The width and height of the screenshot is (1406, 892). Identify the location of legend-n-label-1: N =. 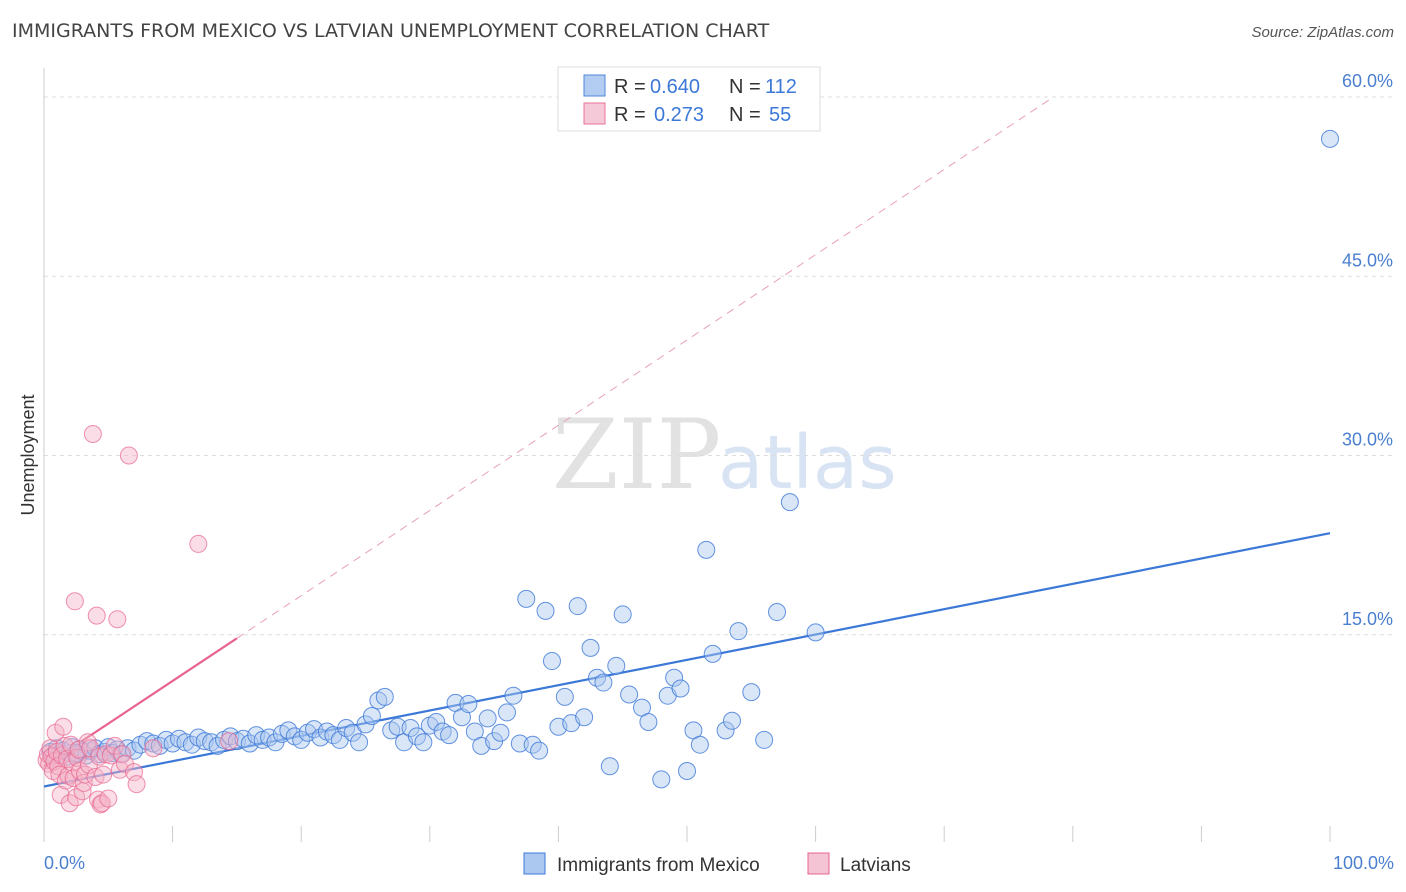
(745, 87).